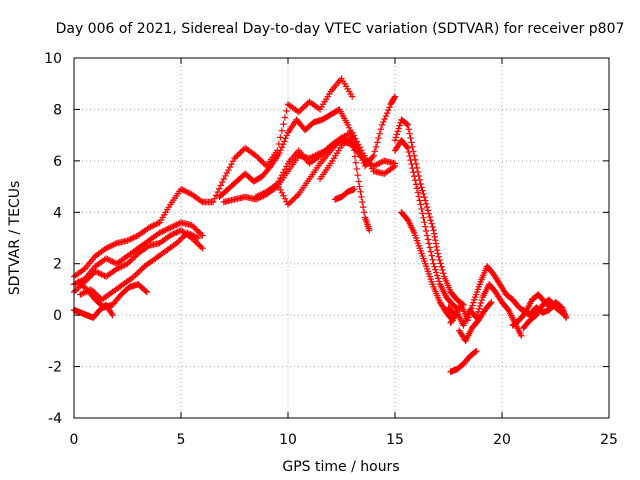 The width and height of the screenshot is (640, 480). I want to click on y-tick-label: 2, so click(57, 265).